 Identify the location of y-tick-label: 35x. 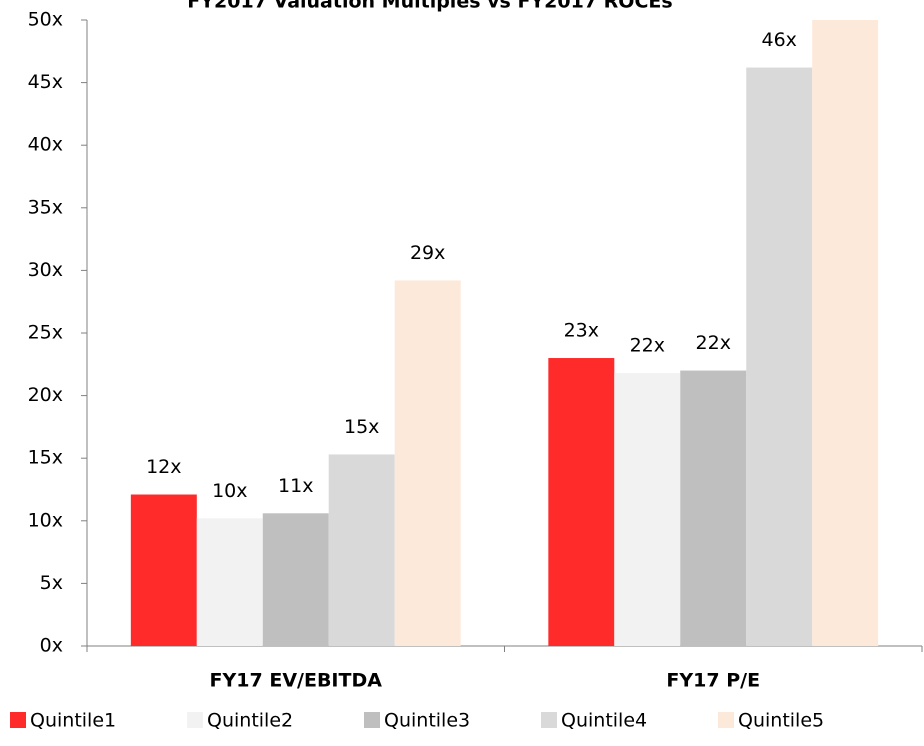
(45, 207).